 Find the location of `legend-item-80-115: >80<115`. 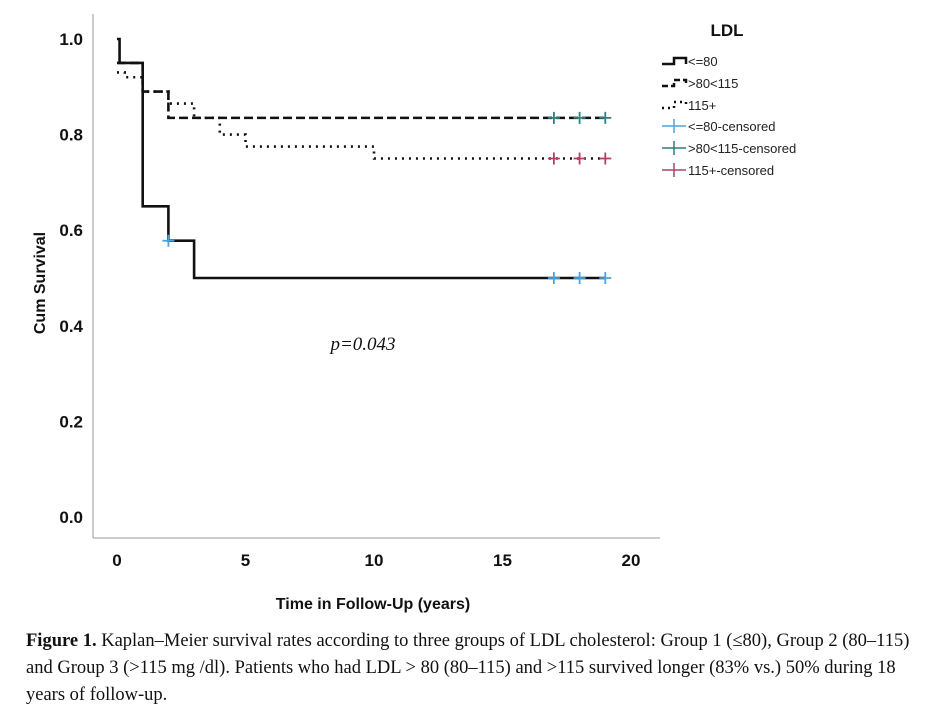

legend-item-80-115: >80<115 is located at coordinates (700, 83).